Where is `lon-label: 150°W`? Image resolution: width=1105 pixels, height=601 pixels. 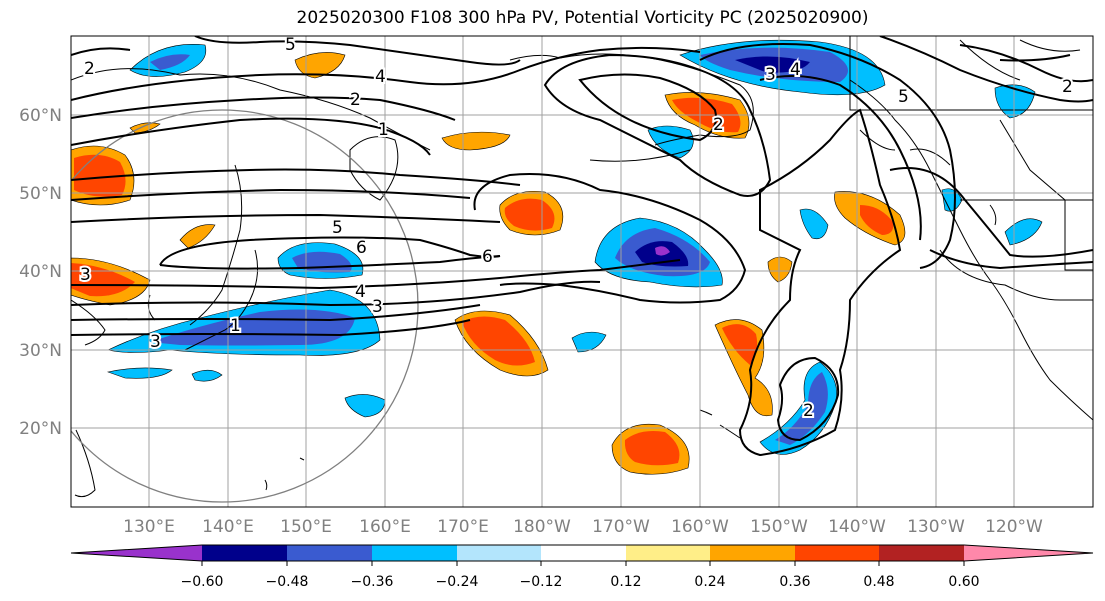 lon-label: 150°W is located at coordinates (779, 527).